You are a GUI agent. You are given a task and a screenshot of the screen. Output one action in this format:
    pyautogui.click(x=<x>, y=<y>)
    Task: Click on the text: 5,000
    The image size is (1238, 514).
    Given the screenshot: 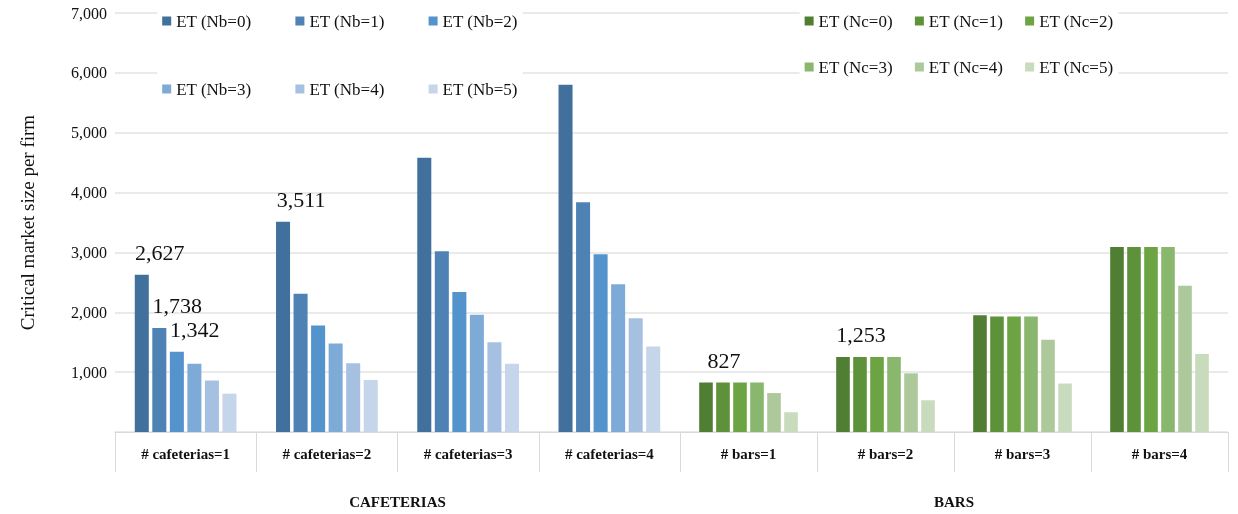 What is the action you would take?
    pyautogui.click(x=89, y=133)
    